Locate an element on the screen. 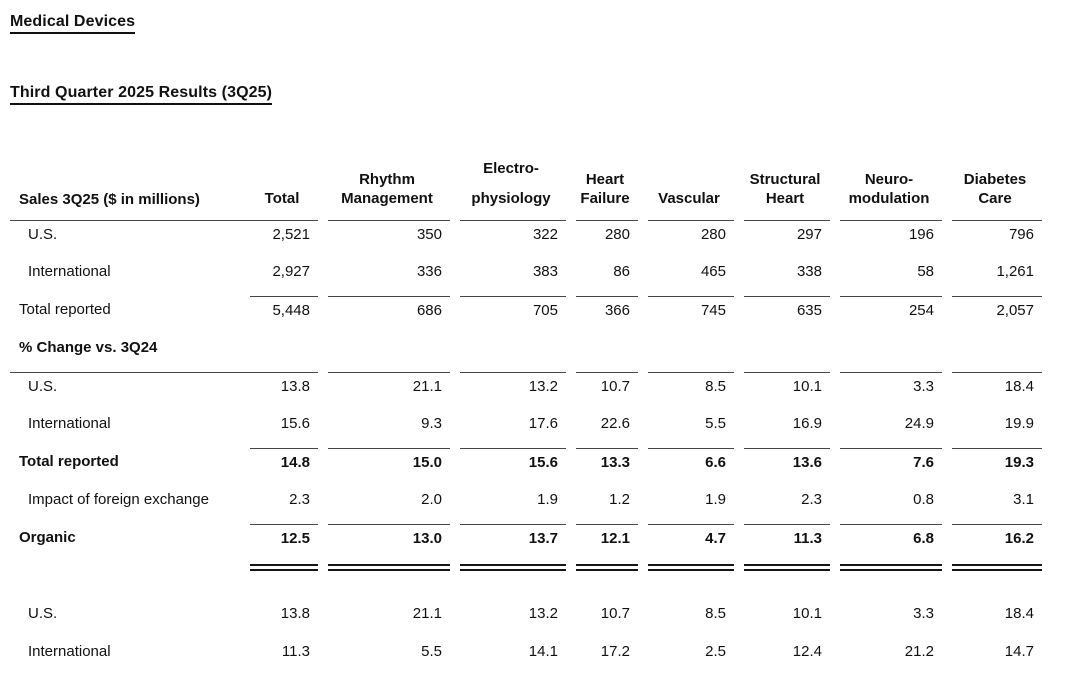 The height and width of the screenshot is (676, 1080). value-cell: 1.9 is located at coordinates (547, 499).